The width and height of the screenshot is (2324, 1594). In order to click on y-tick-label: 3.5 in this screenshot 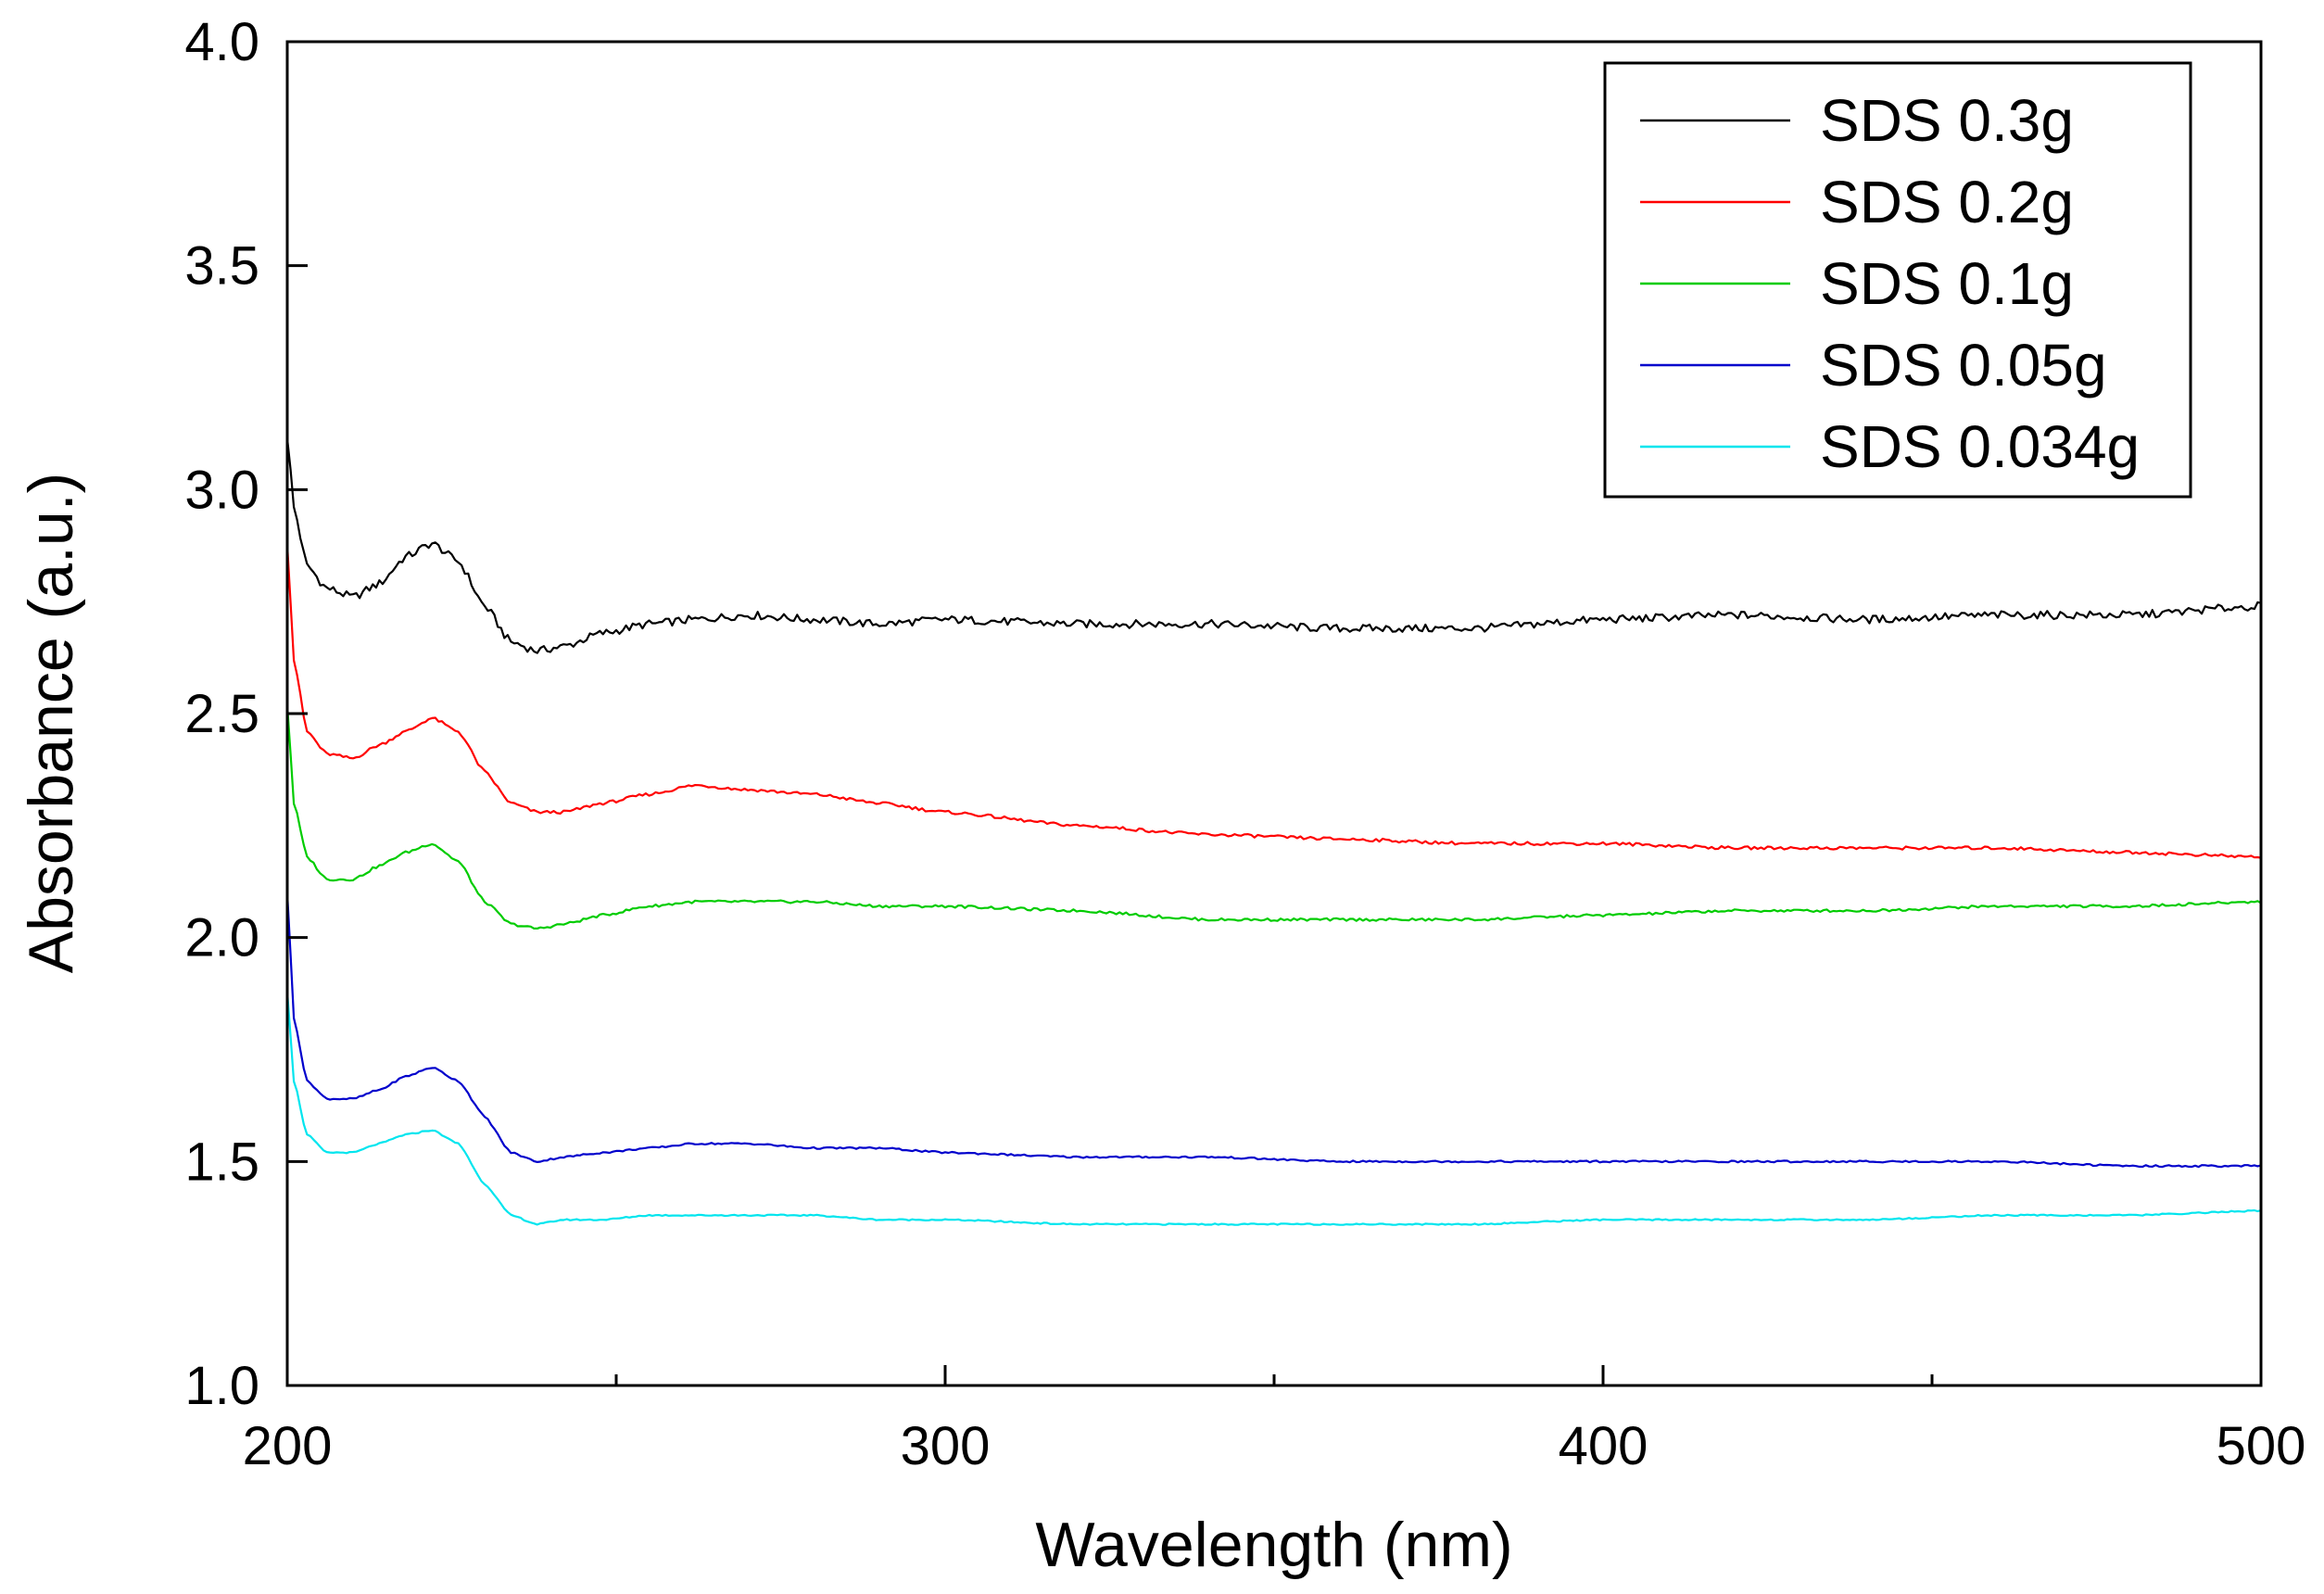, I will do `click(221, 266)`.